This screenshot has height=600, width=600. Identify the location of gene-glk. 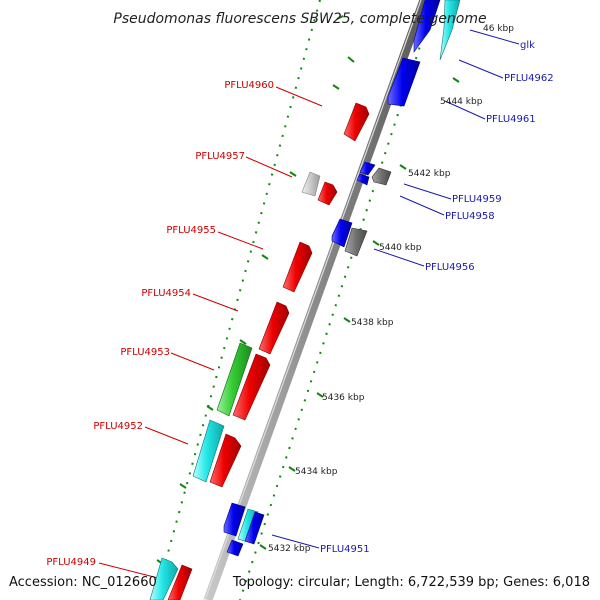
(427, 26).